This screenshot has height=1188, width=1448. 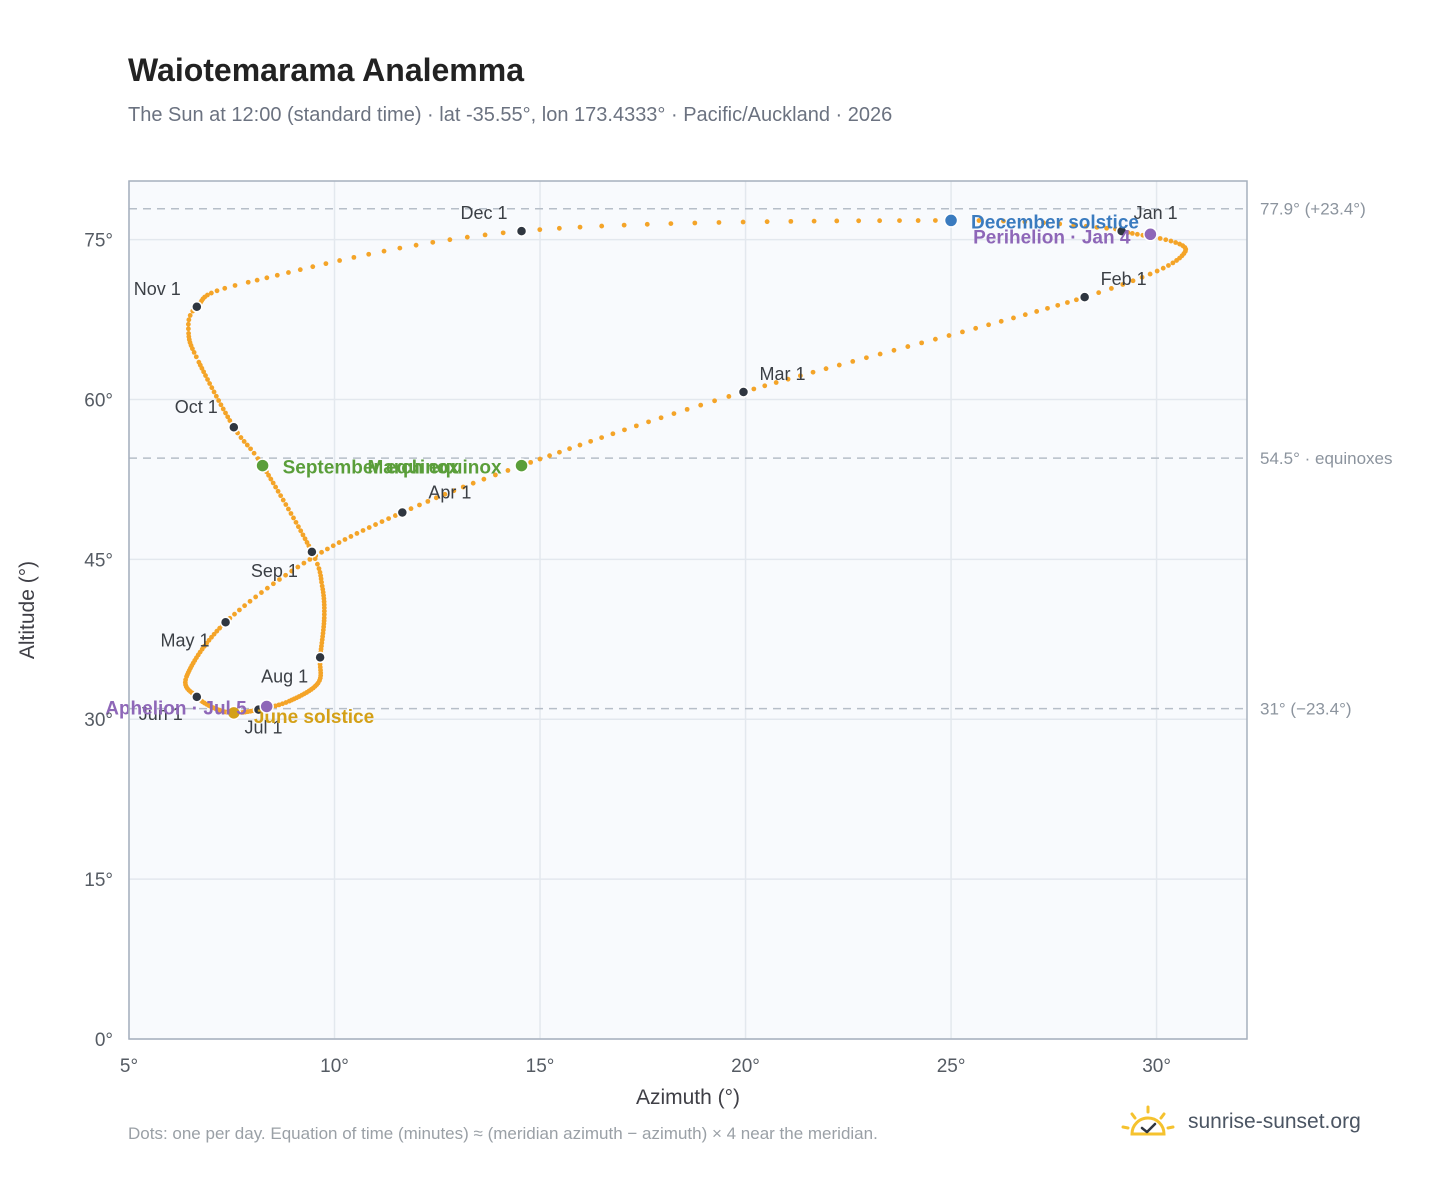 What do you see at coordinates (314, 717) in the screenshot?
I see `event-label: June solstice` at bounding box center [314, 717].